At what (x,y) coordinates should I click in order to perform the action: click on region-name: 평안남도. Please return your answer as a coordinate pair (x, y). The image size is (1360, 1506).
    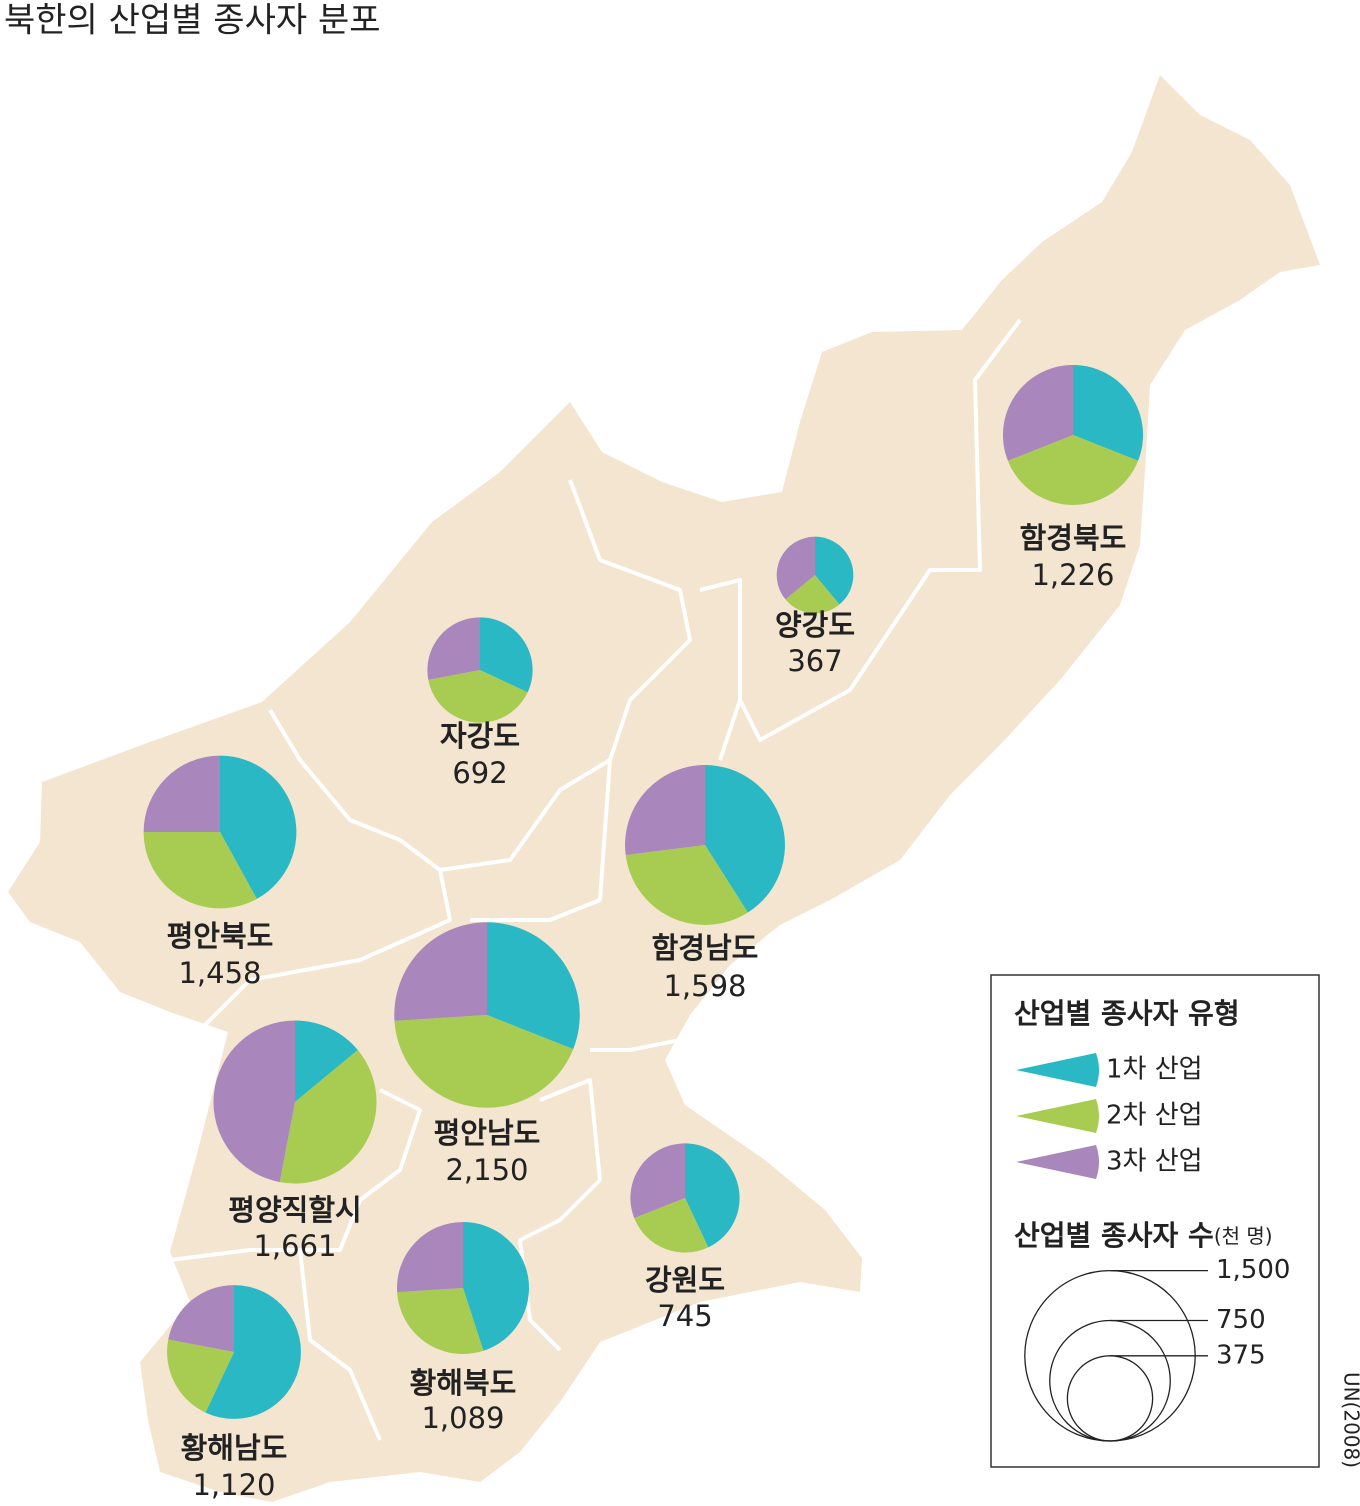
    Looking at the image, I should click on (487, 1133).